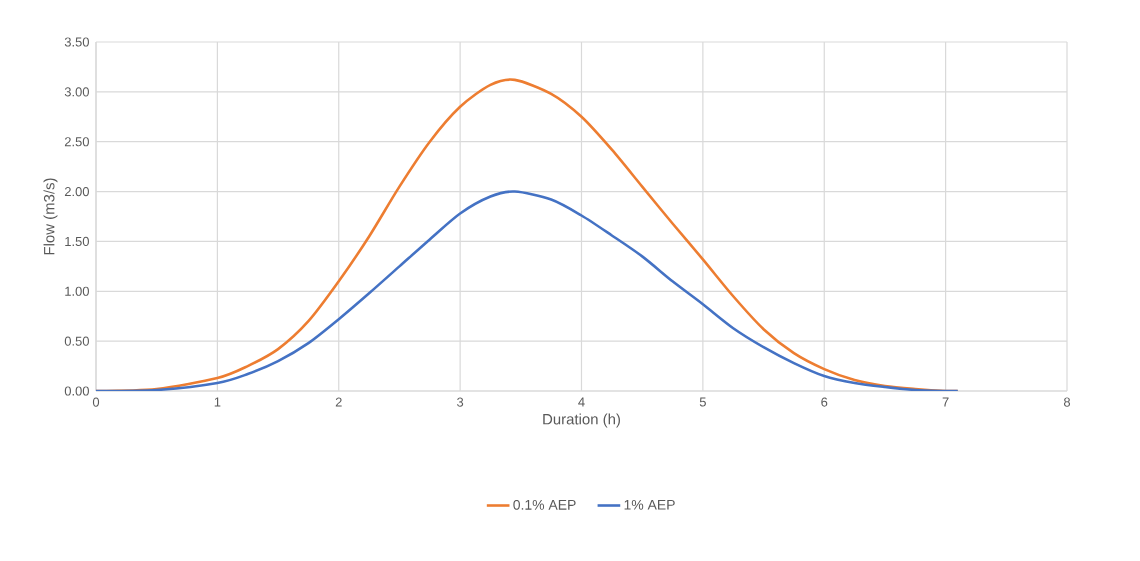 This screenshot has width=1140, height=561. Describe the element at coordinates (338, 402) in the screenshot. I see `x-tick-label: 2` at that location.